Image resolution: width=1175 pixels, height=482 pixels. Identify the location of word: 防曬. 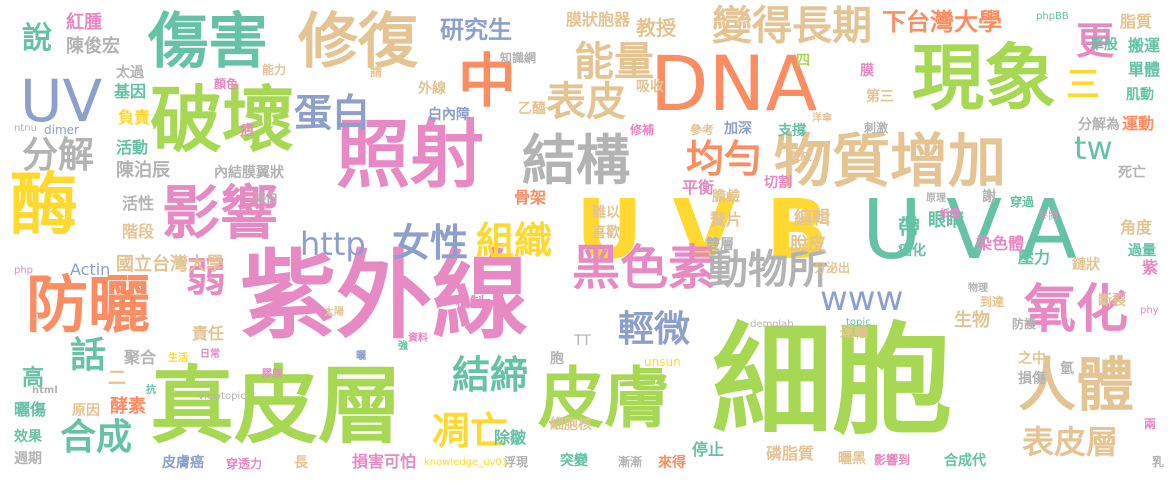
(88, 304).